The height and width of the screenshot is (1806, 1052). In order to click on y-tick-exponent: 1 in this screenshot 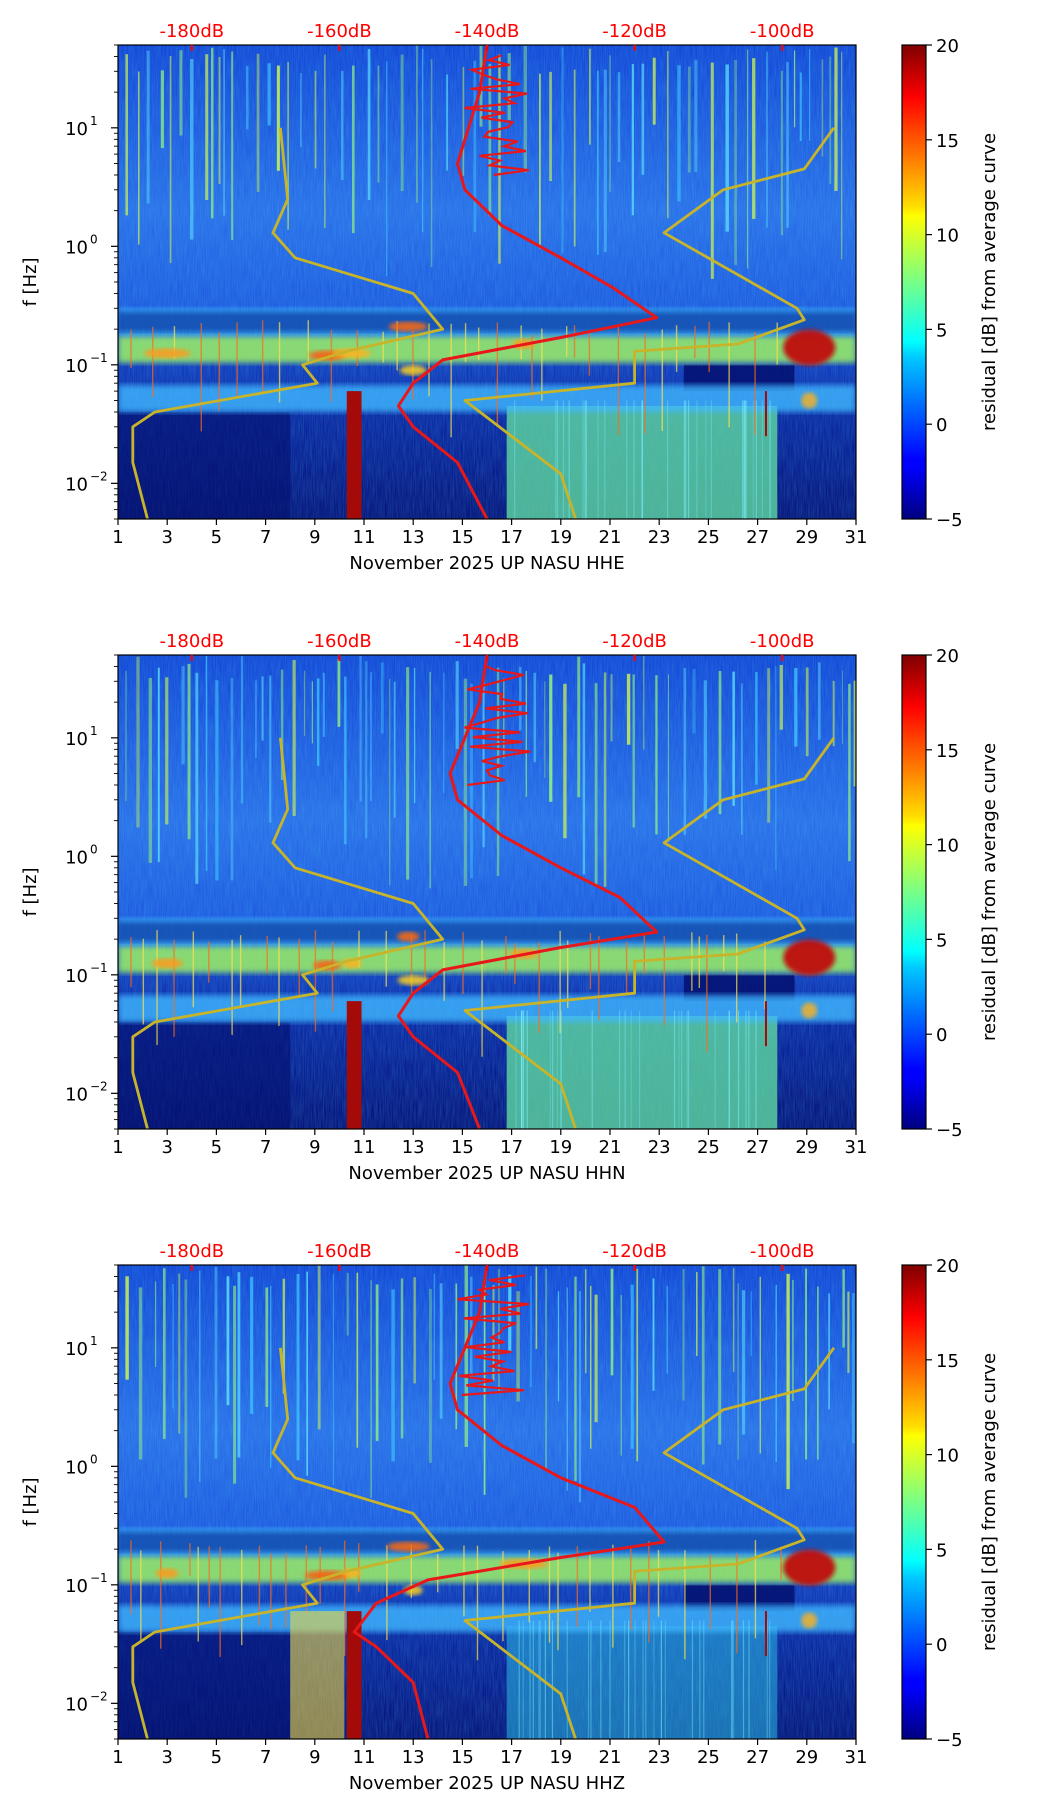, I will do `click(94, 731)`.